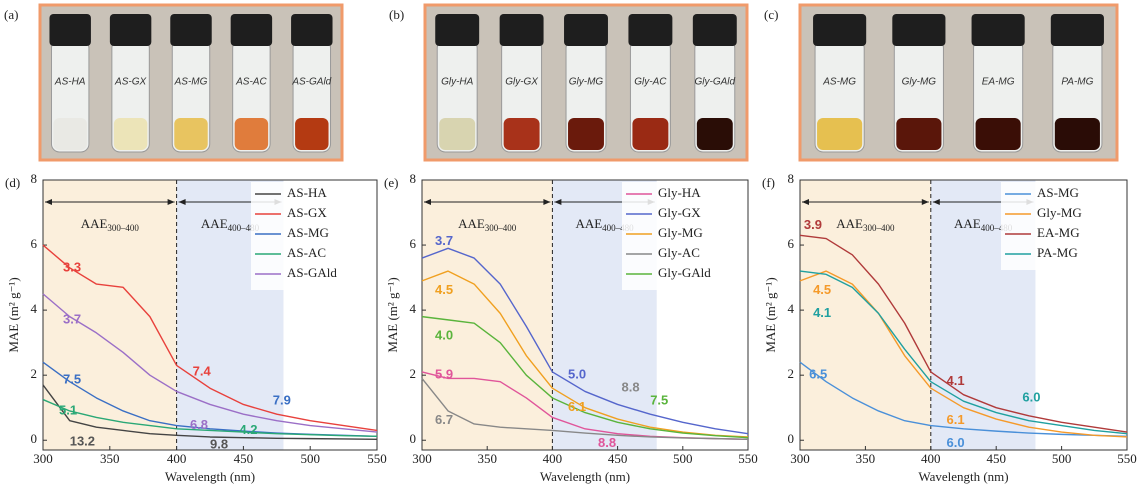 Image resolution: width=1143 pixels, height=488 pixels. Describe the element at coordinates (768, 182) in the screenshot. I see `panel-label: (f)` at that location.